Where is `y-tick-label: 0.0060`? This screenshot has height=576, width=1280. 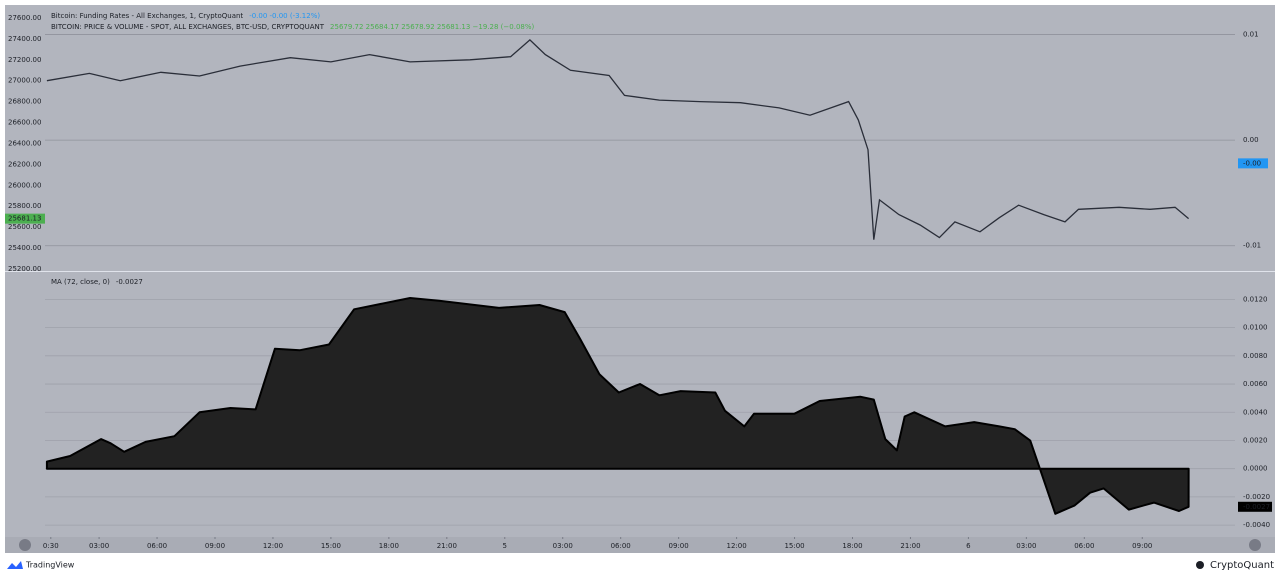
y-tick-label: 0.0060 is located at coordinates (1255, 384).